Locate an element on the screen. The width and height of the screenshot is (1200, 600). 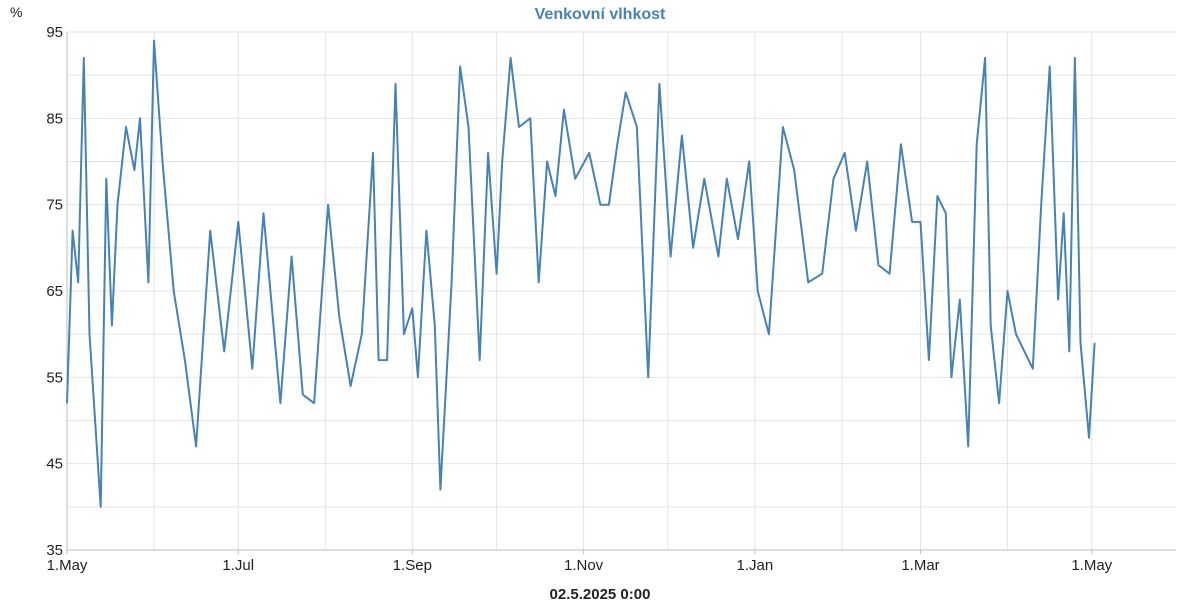
x-axis-footer-label: 02.5.2025 0:00 is located at coordinates (600, 593).